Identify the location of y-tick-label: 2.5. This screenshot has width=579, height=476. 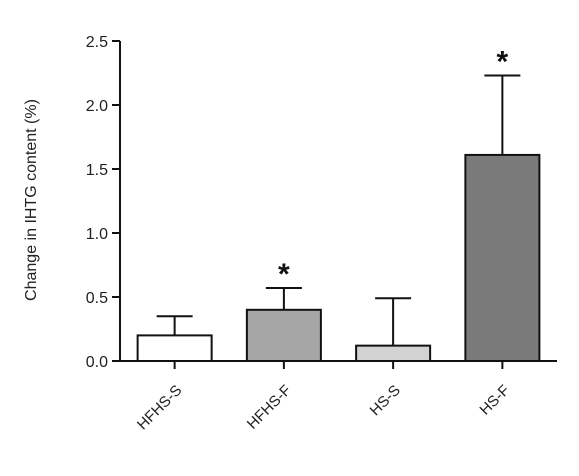
(97, 42).